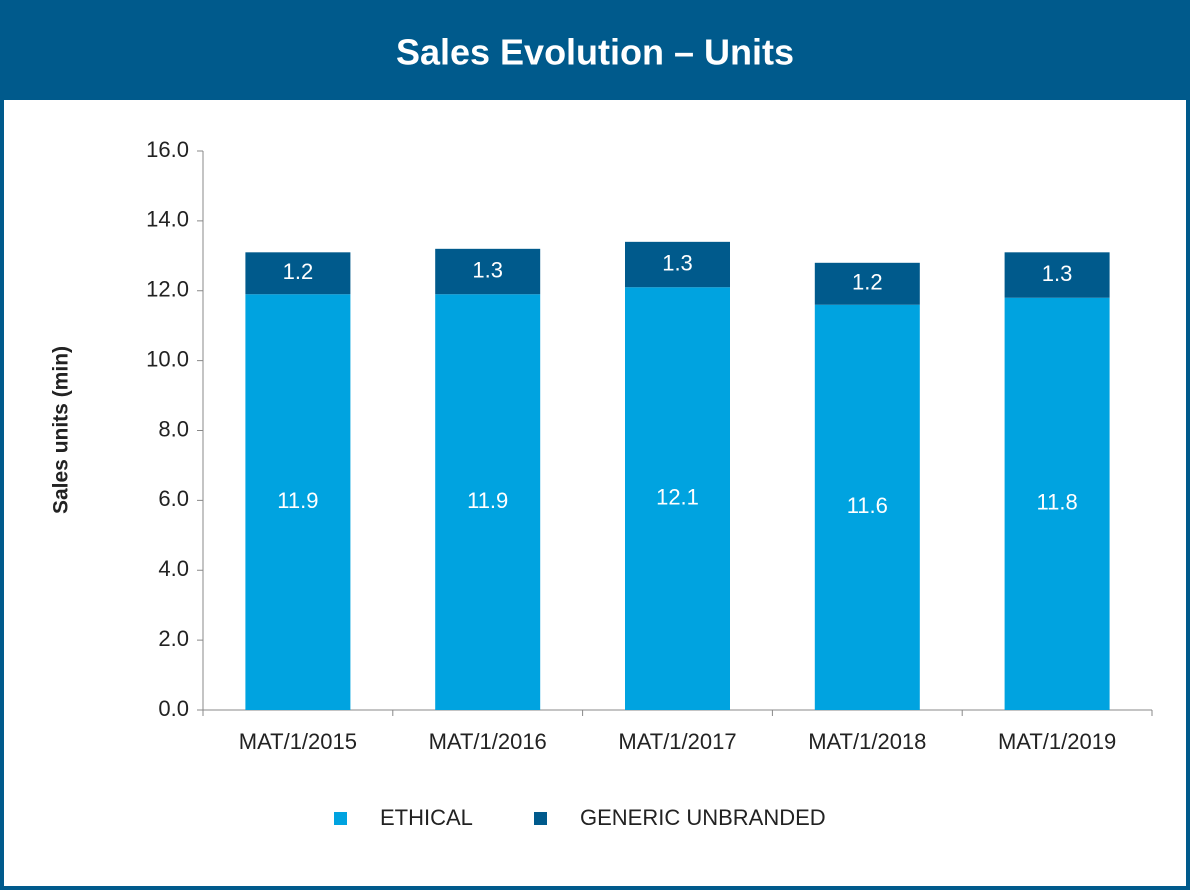 Image resolution: width=1190 pixels, height=890 pixels. I want to click on y-tick-label: 14.0, so click(167, 219).